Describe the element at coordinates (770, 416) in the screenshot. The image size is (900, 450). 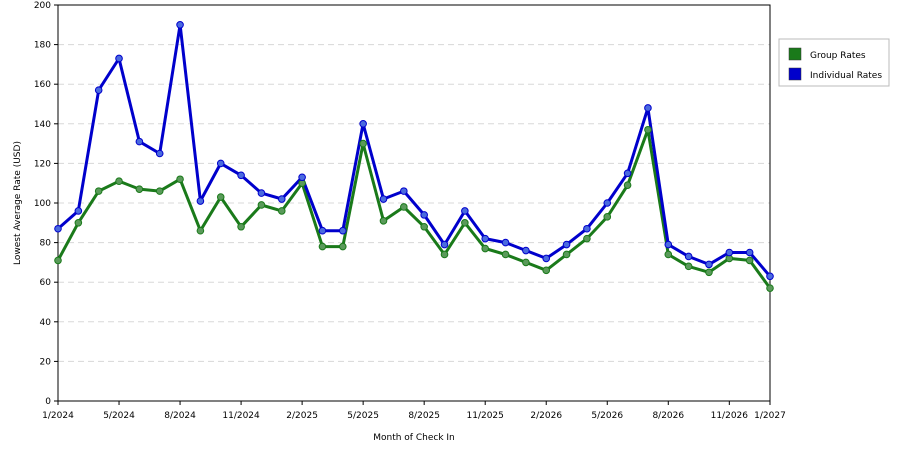
I see `x-tick-label: 1/2027` at that location.